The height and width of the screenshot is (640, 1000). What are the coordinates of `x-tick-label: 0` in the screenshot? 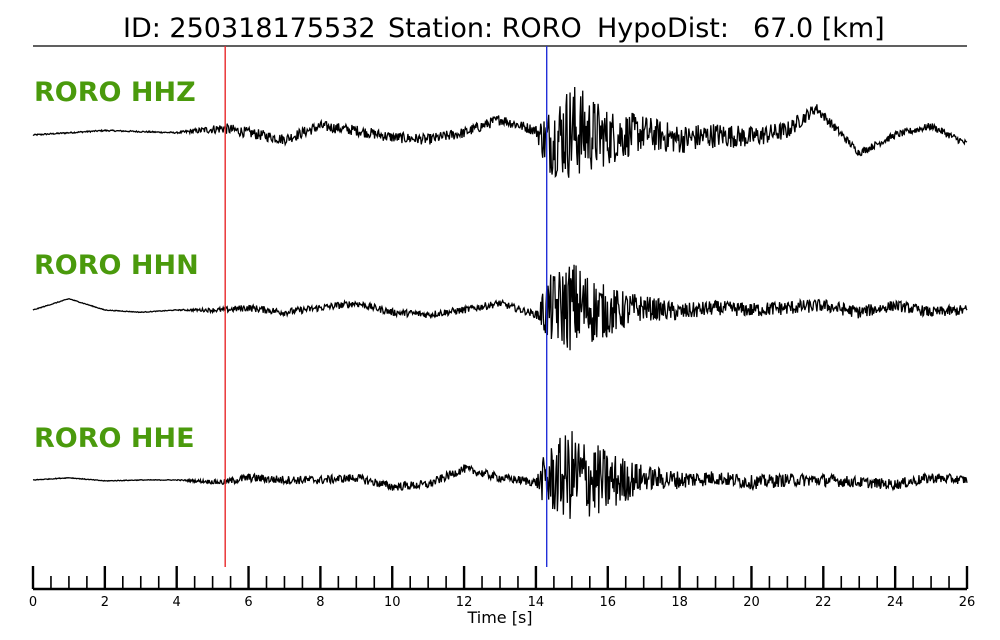 It's located at (33, 602).